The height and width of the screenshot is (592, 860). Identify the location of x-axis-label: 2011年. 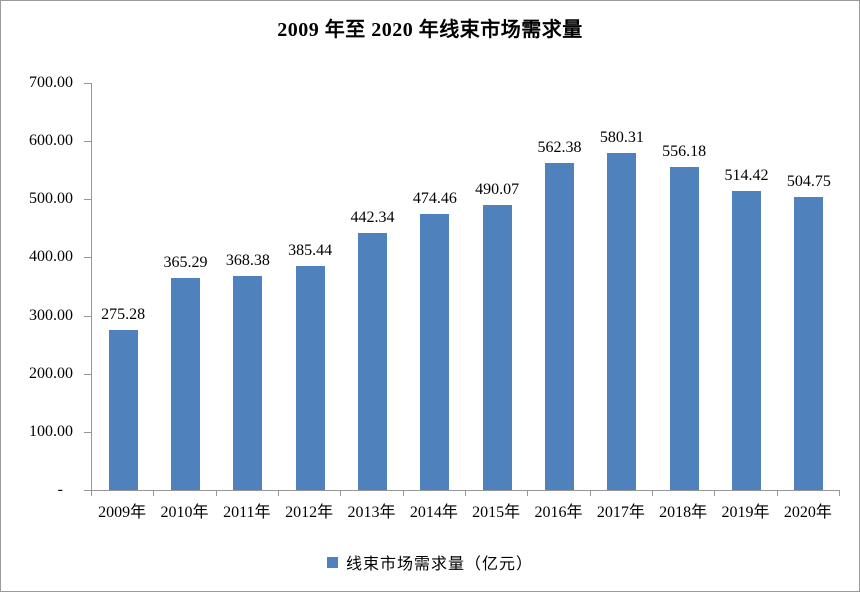
(247, 512).